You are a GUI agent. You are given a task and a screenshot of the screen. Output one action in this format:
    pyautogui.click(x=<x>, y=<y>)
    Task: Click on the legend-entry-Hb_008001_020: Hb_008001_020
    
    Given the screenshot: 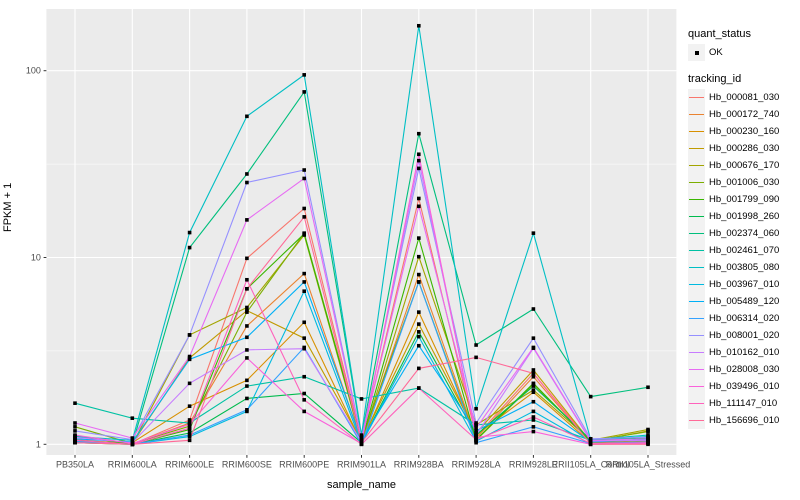 What is the action you would take?
    pyautogui.click(x=744, y=335)
    